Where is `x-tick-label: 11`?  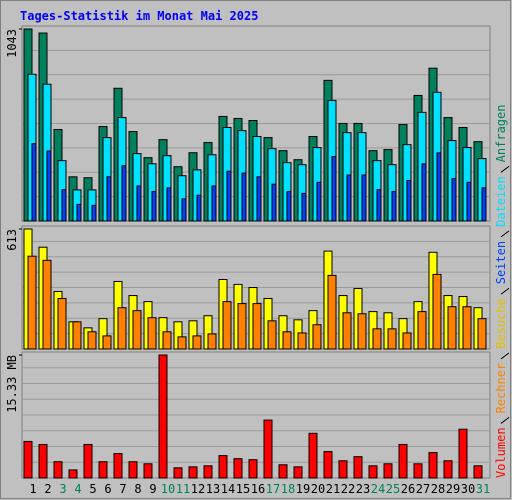 x-tick-label: 11 is located at coordinates (183, 489).